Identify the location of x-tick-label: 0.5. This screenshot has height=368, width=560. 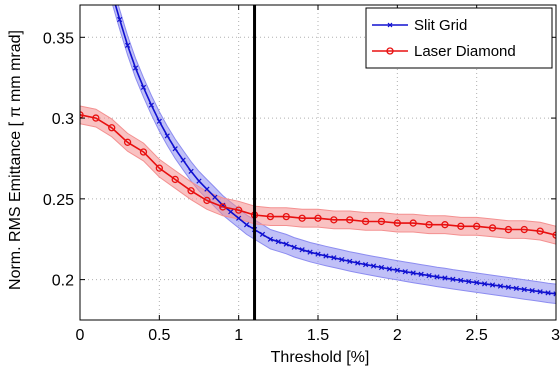
(159, 335).